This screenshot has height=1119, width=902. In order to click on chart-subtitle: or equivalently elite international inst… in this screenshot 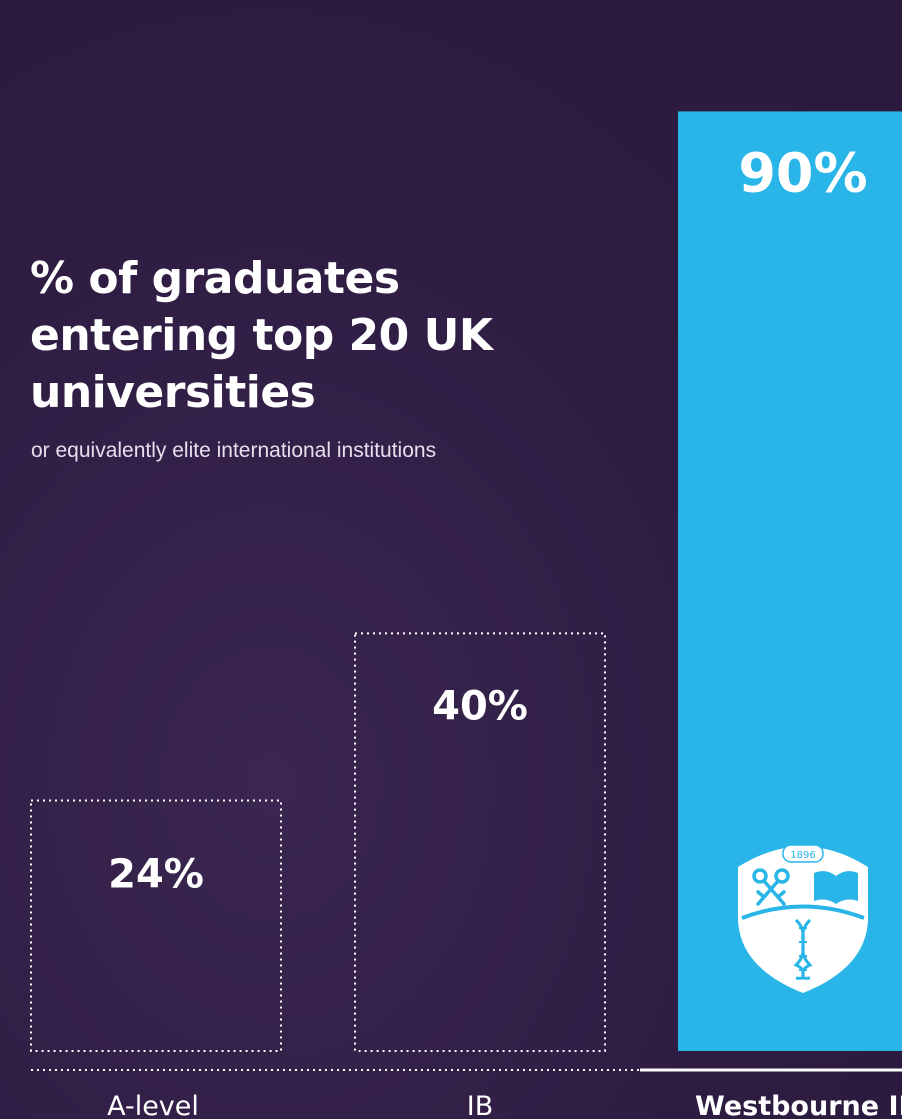, I will do `click(234, 450)`.